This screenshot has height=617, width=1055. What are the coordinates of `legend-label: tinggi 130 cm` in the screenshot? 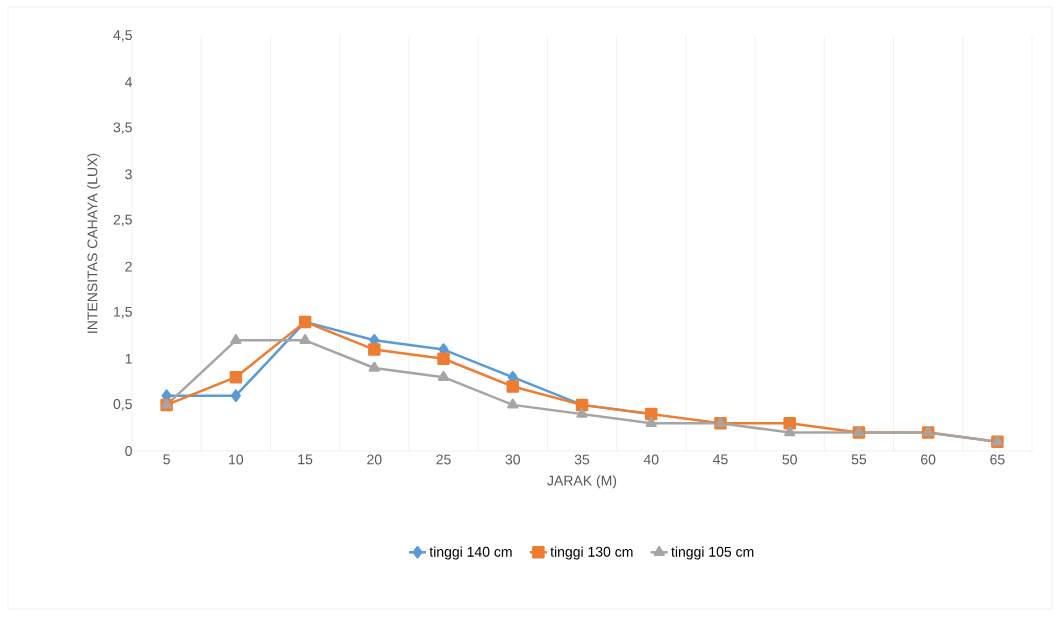 It's located at (591, 553).